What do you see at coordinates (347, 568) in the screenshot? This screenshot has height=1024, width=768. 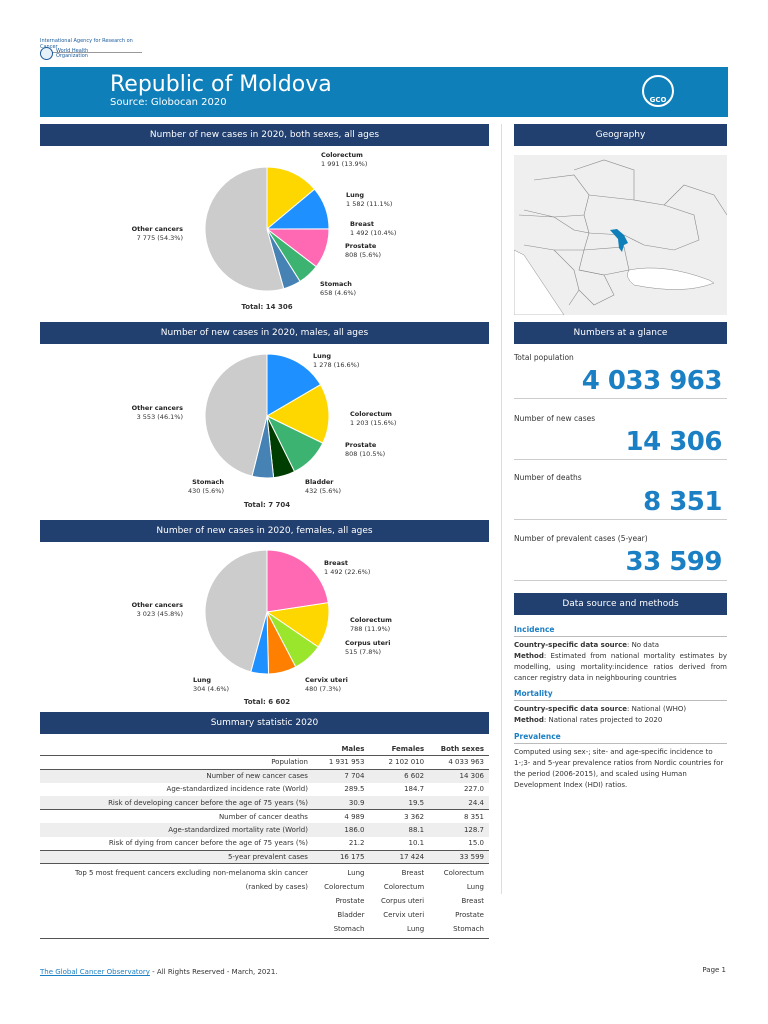 I see `pie-label: Breast 1 492 (22.6%)` at bounding box center [347, 568].